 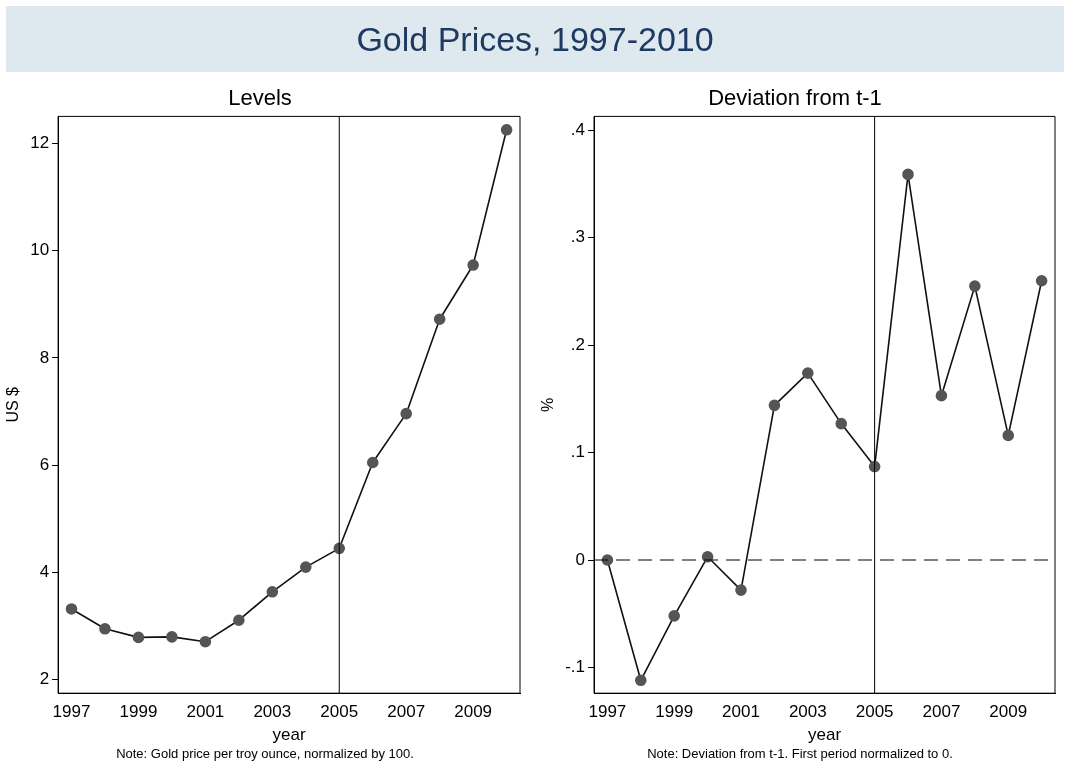 I want to click on chart-subtitle: Deviation from t-1, so click(x=795, y=98).